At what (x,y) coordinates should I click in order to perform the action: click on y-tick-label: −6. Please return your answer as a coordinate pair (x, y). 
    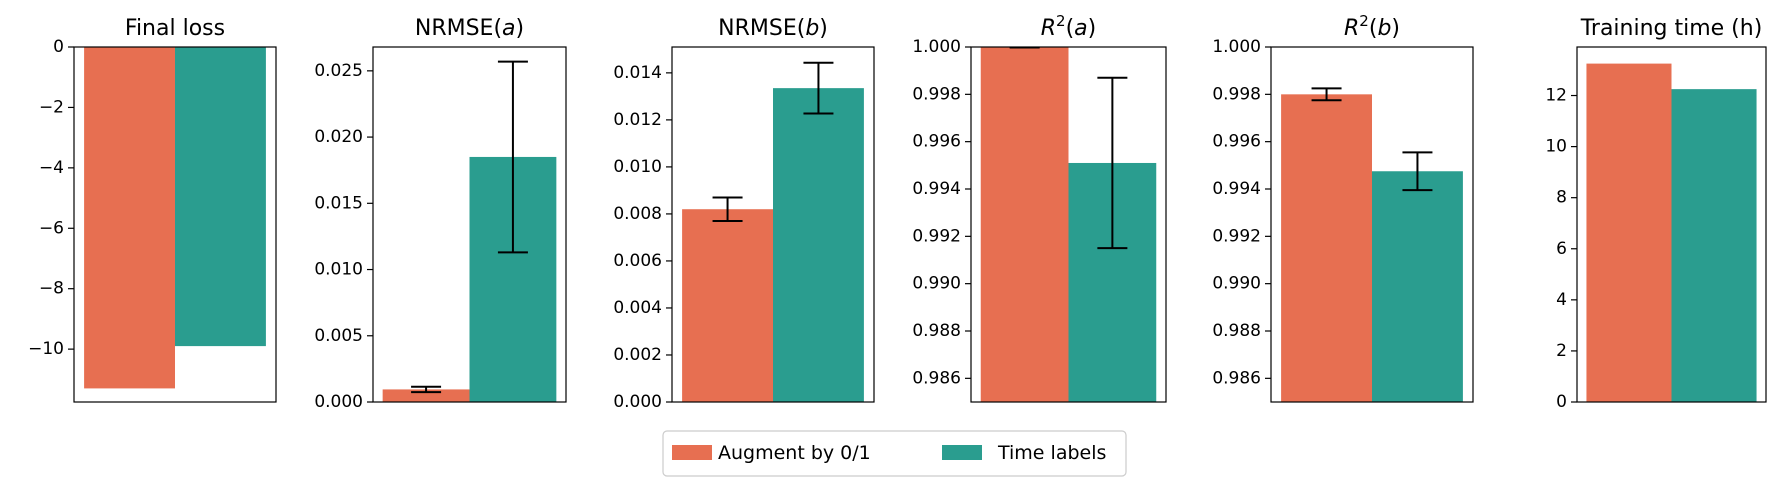
    Looking at the image, I should click on (51, 228).